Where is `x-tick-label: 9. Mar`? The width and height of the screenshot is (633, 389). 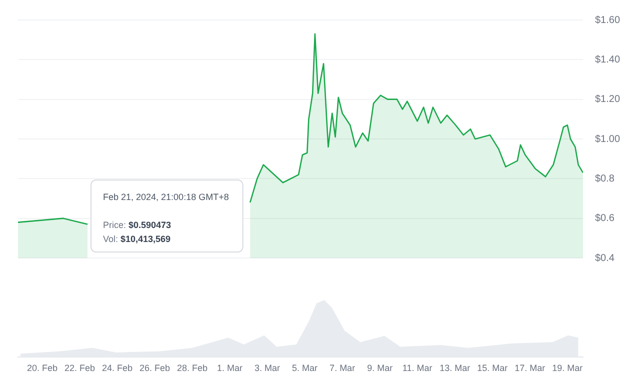
x-tick-label: 9. Mar is located at coordinates (380, 367).